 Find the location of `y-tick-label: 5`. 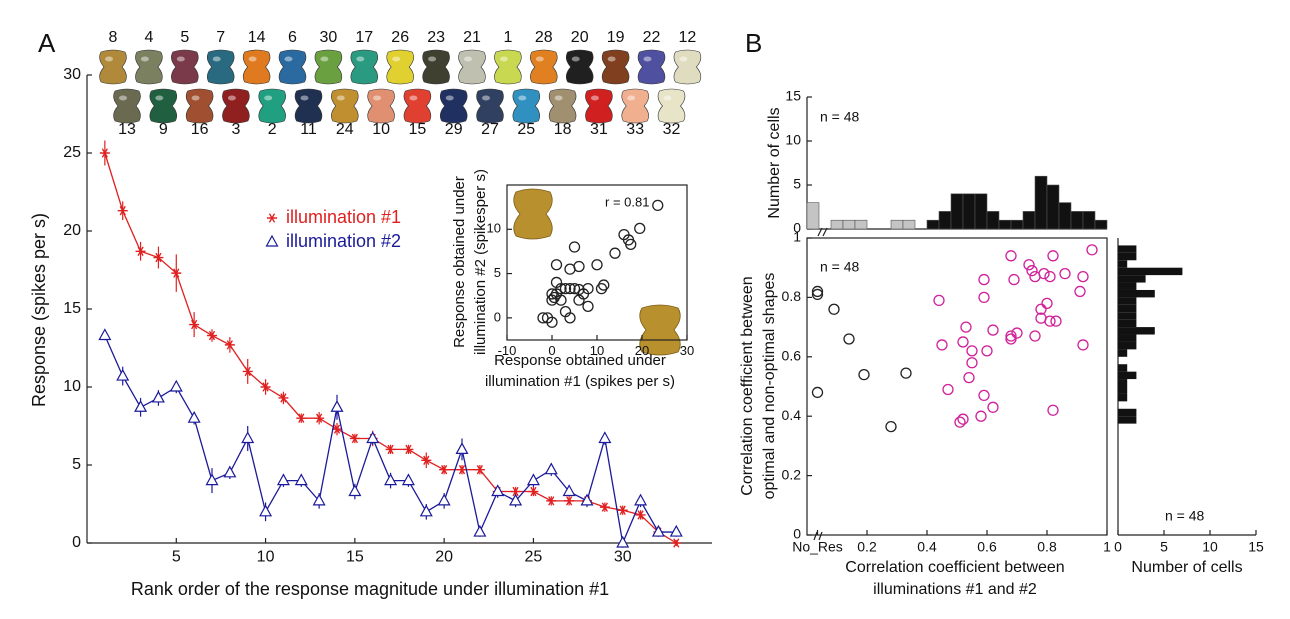

y-tick-label: 5 is located at coordinates (797, 184).